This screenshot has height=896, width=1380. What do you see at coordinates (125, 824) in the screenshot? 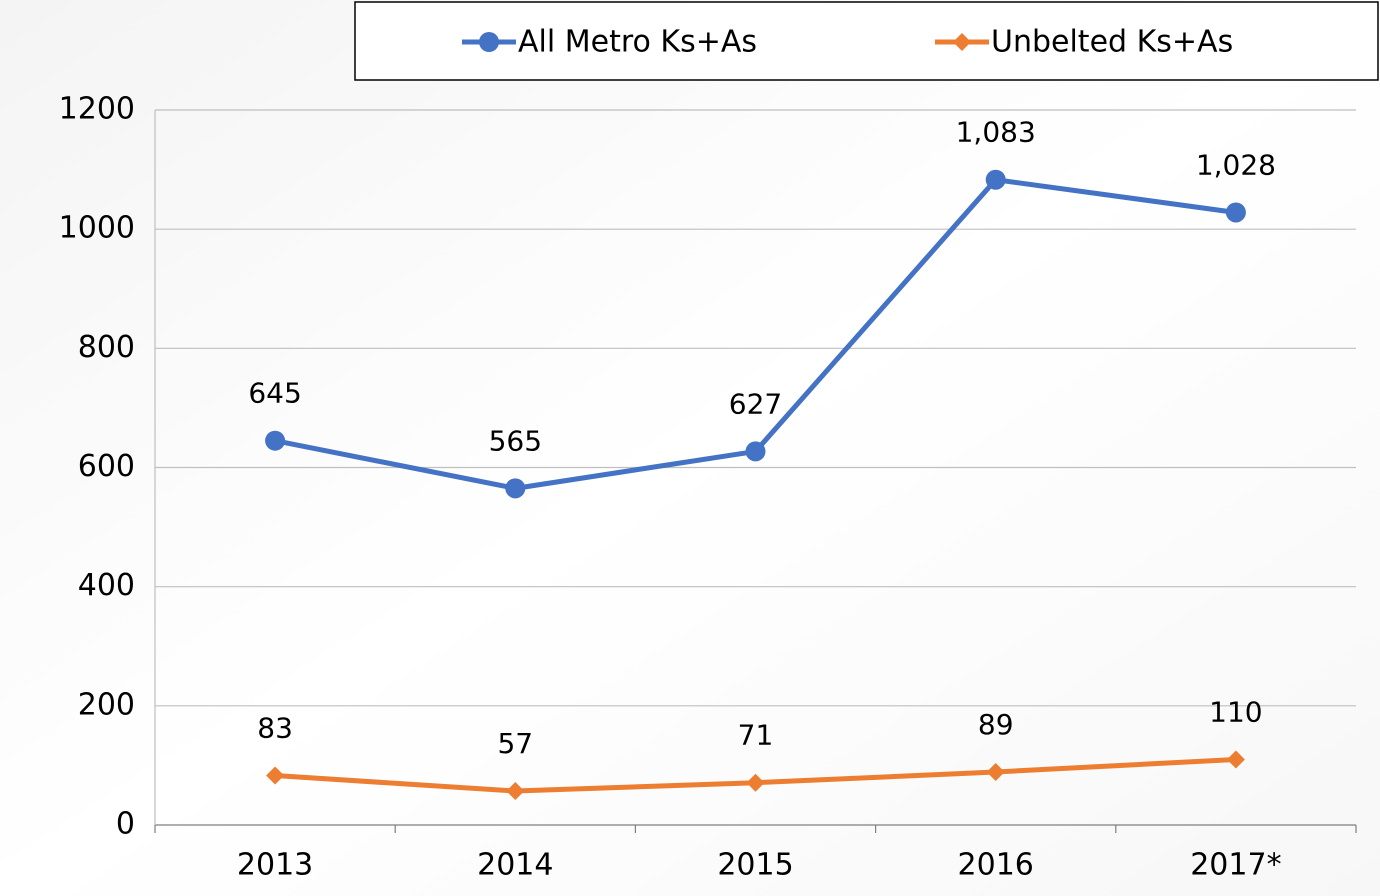
I see `y-tick-label: 0` at bounding box center [125, 824].